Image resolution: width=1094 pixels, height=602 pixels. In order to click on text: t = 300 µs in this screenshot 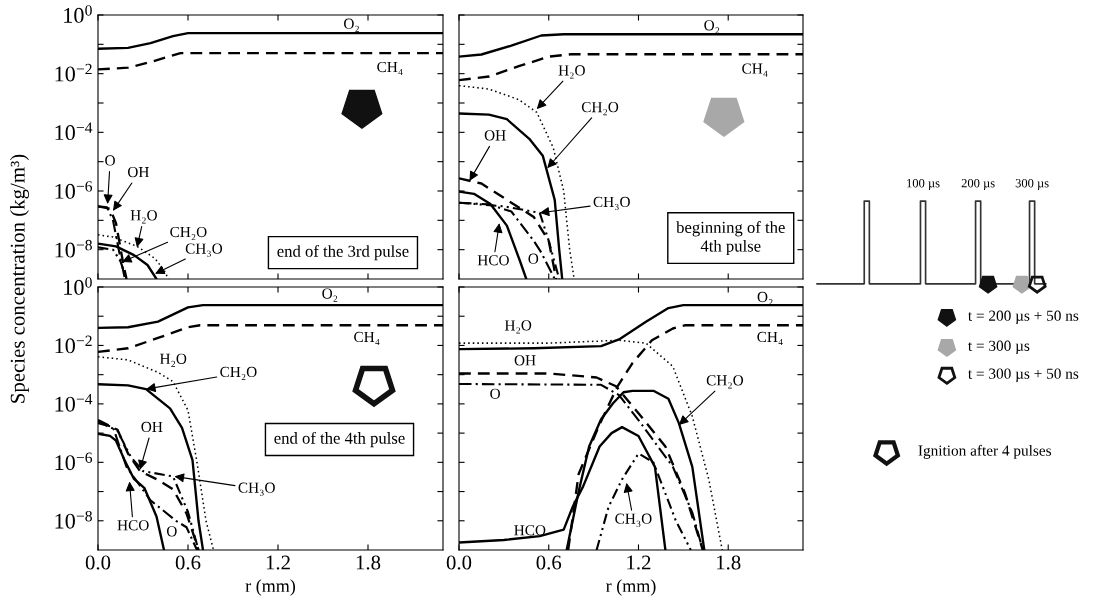, I will do `click(999, 347)`.